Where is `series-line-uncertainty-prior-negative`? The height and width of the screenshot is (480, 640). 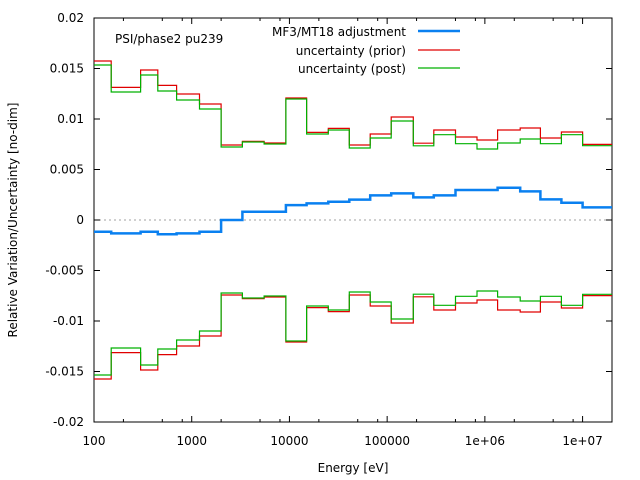
series-line-uncertainty-prior-negative is located at coordinates (353, 337).